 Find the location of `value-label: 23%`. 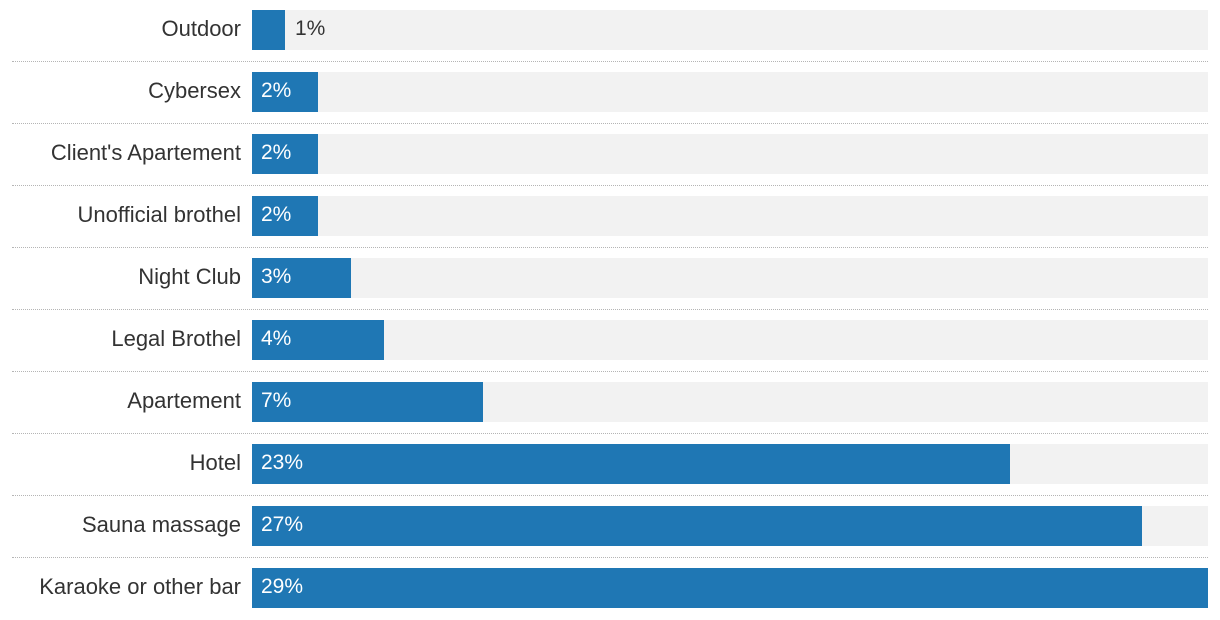

value-label: 23% is located at coordinates (282, 462).